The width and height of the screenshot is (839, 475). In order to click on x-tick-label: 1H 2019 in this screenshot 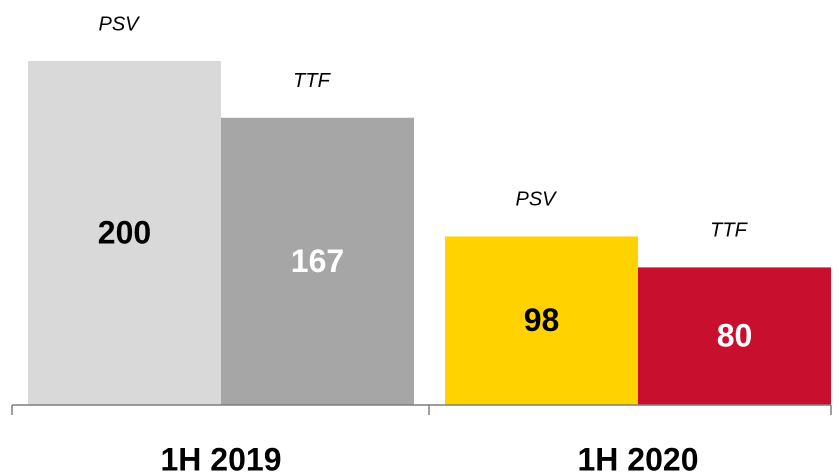, I will do `click(221, 458)`.